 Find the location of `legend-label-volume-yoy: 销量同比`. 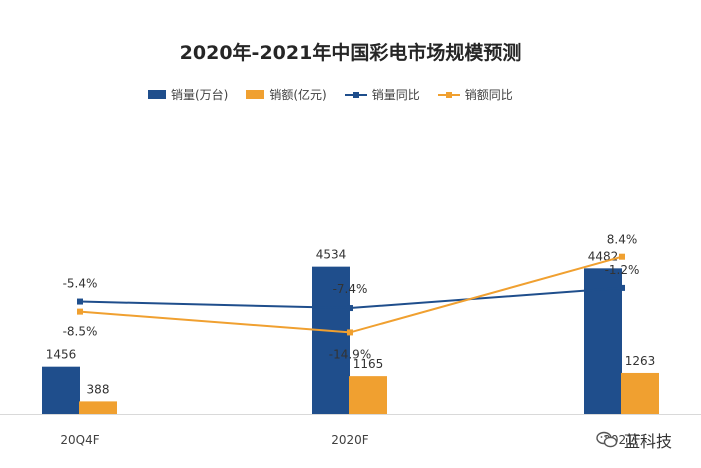

legend-label-volume-yoy: 销量同比 is located at coordinates (395, 95).